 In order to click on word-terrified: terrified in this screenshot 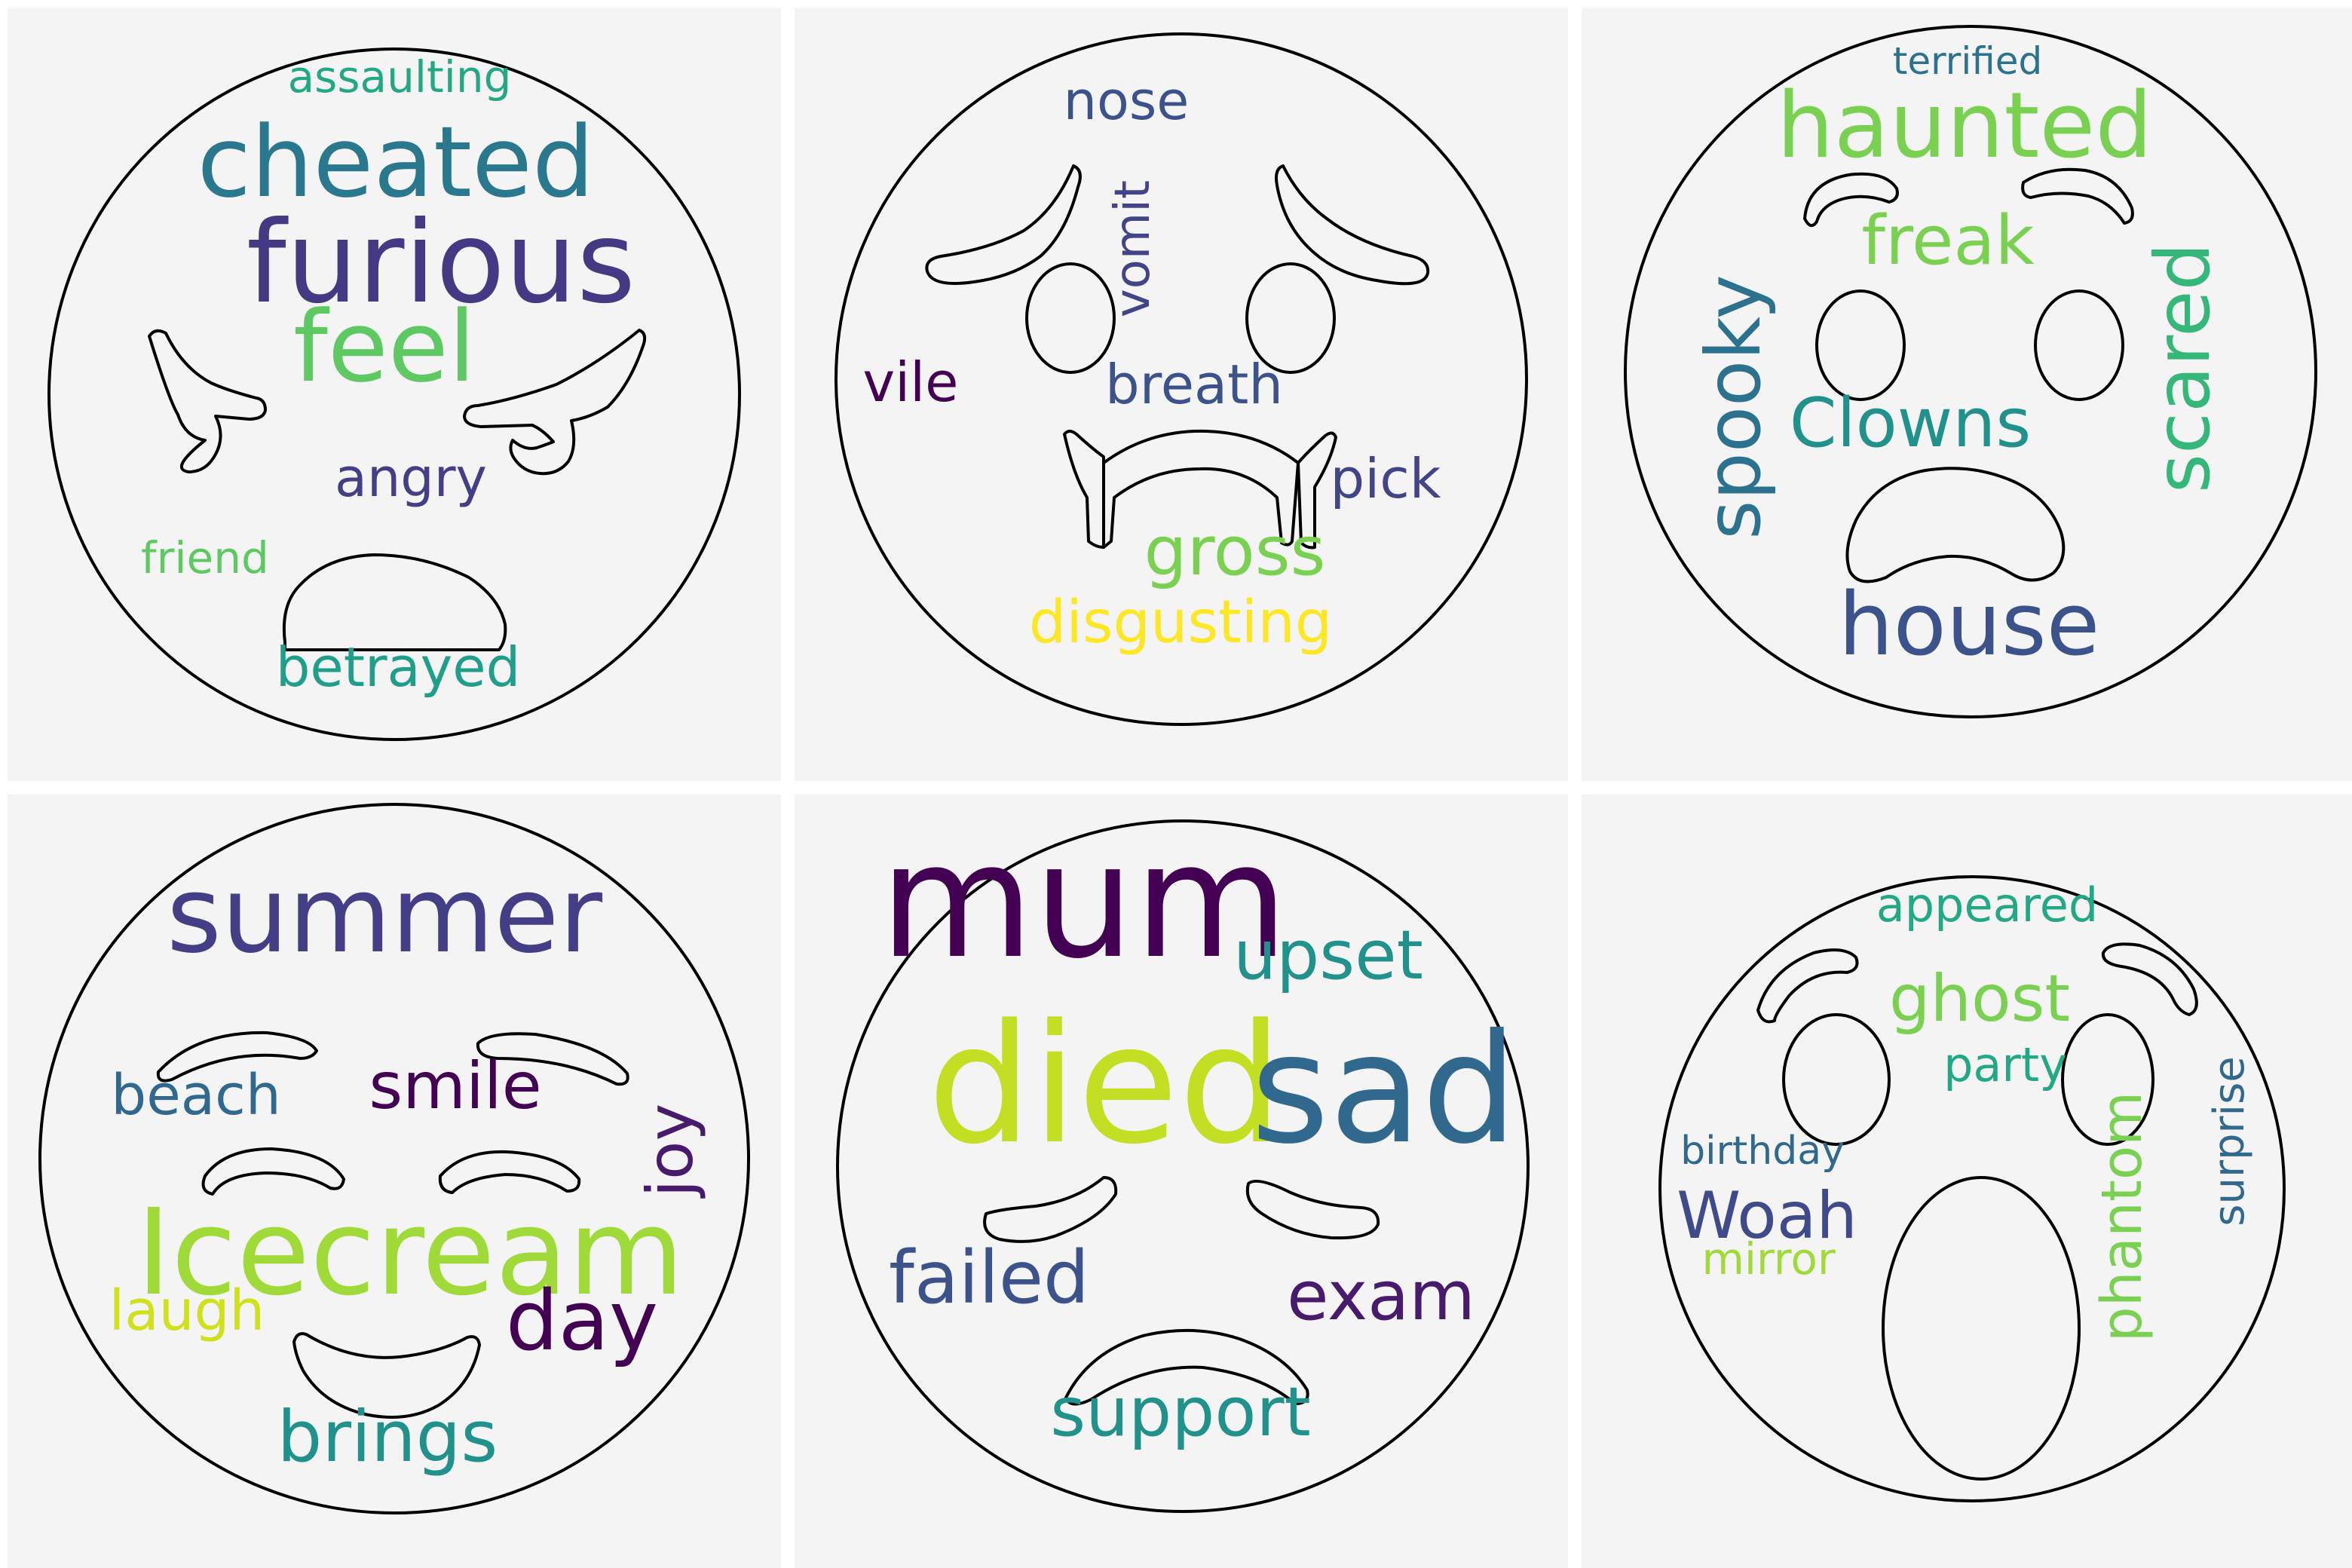, I will do `click(1968, 61)`.